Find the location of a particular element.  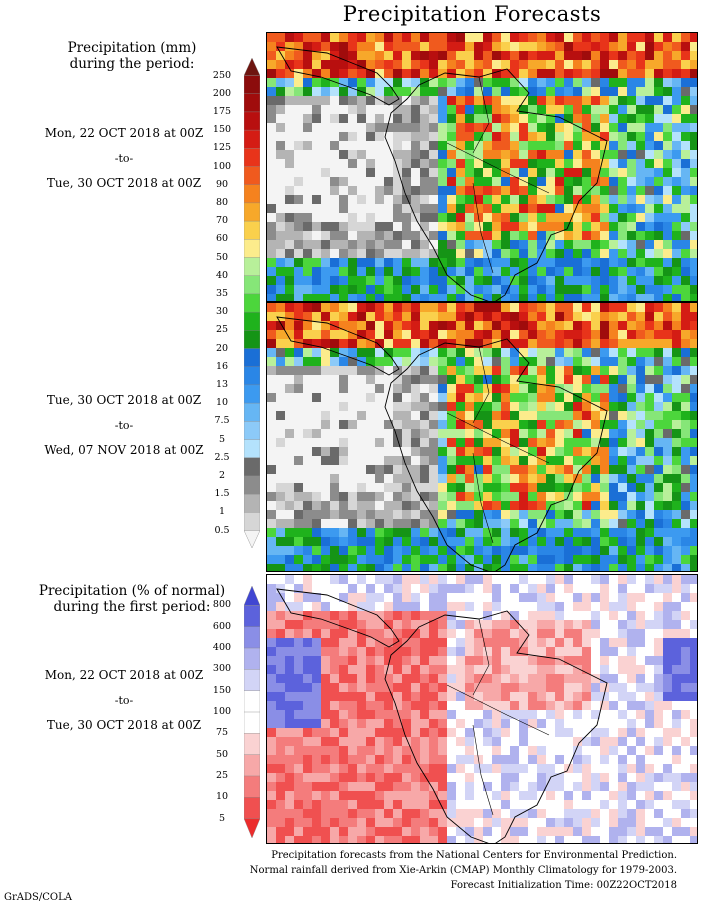

mm-colorbar-tick-label: 50 is located at coordinates (222, 257).